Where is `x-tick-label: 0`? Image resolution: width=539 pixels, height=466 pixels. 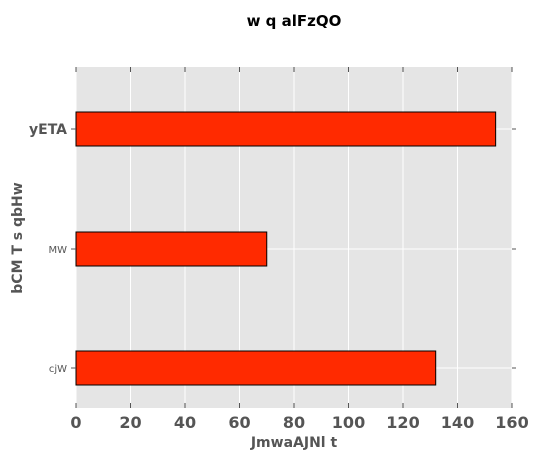
x-tick-label: 0 is located at coordinates (75, 422).